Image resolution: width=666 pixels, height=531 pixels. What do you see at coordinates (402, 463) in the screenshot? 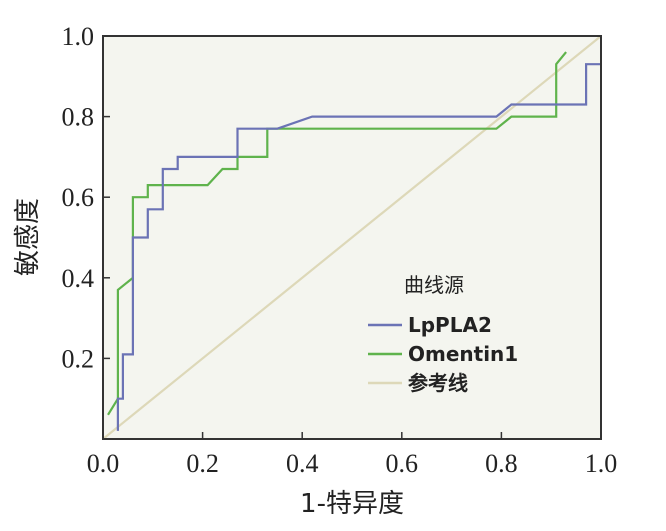
I see `x-tick-label: 0.6` at bounding box center [402, 463].